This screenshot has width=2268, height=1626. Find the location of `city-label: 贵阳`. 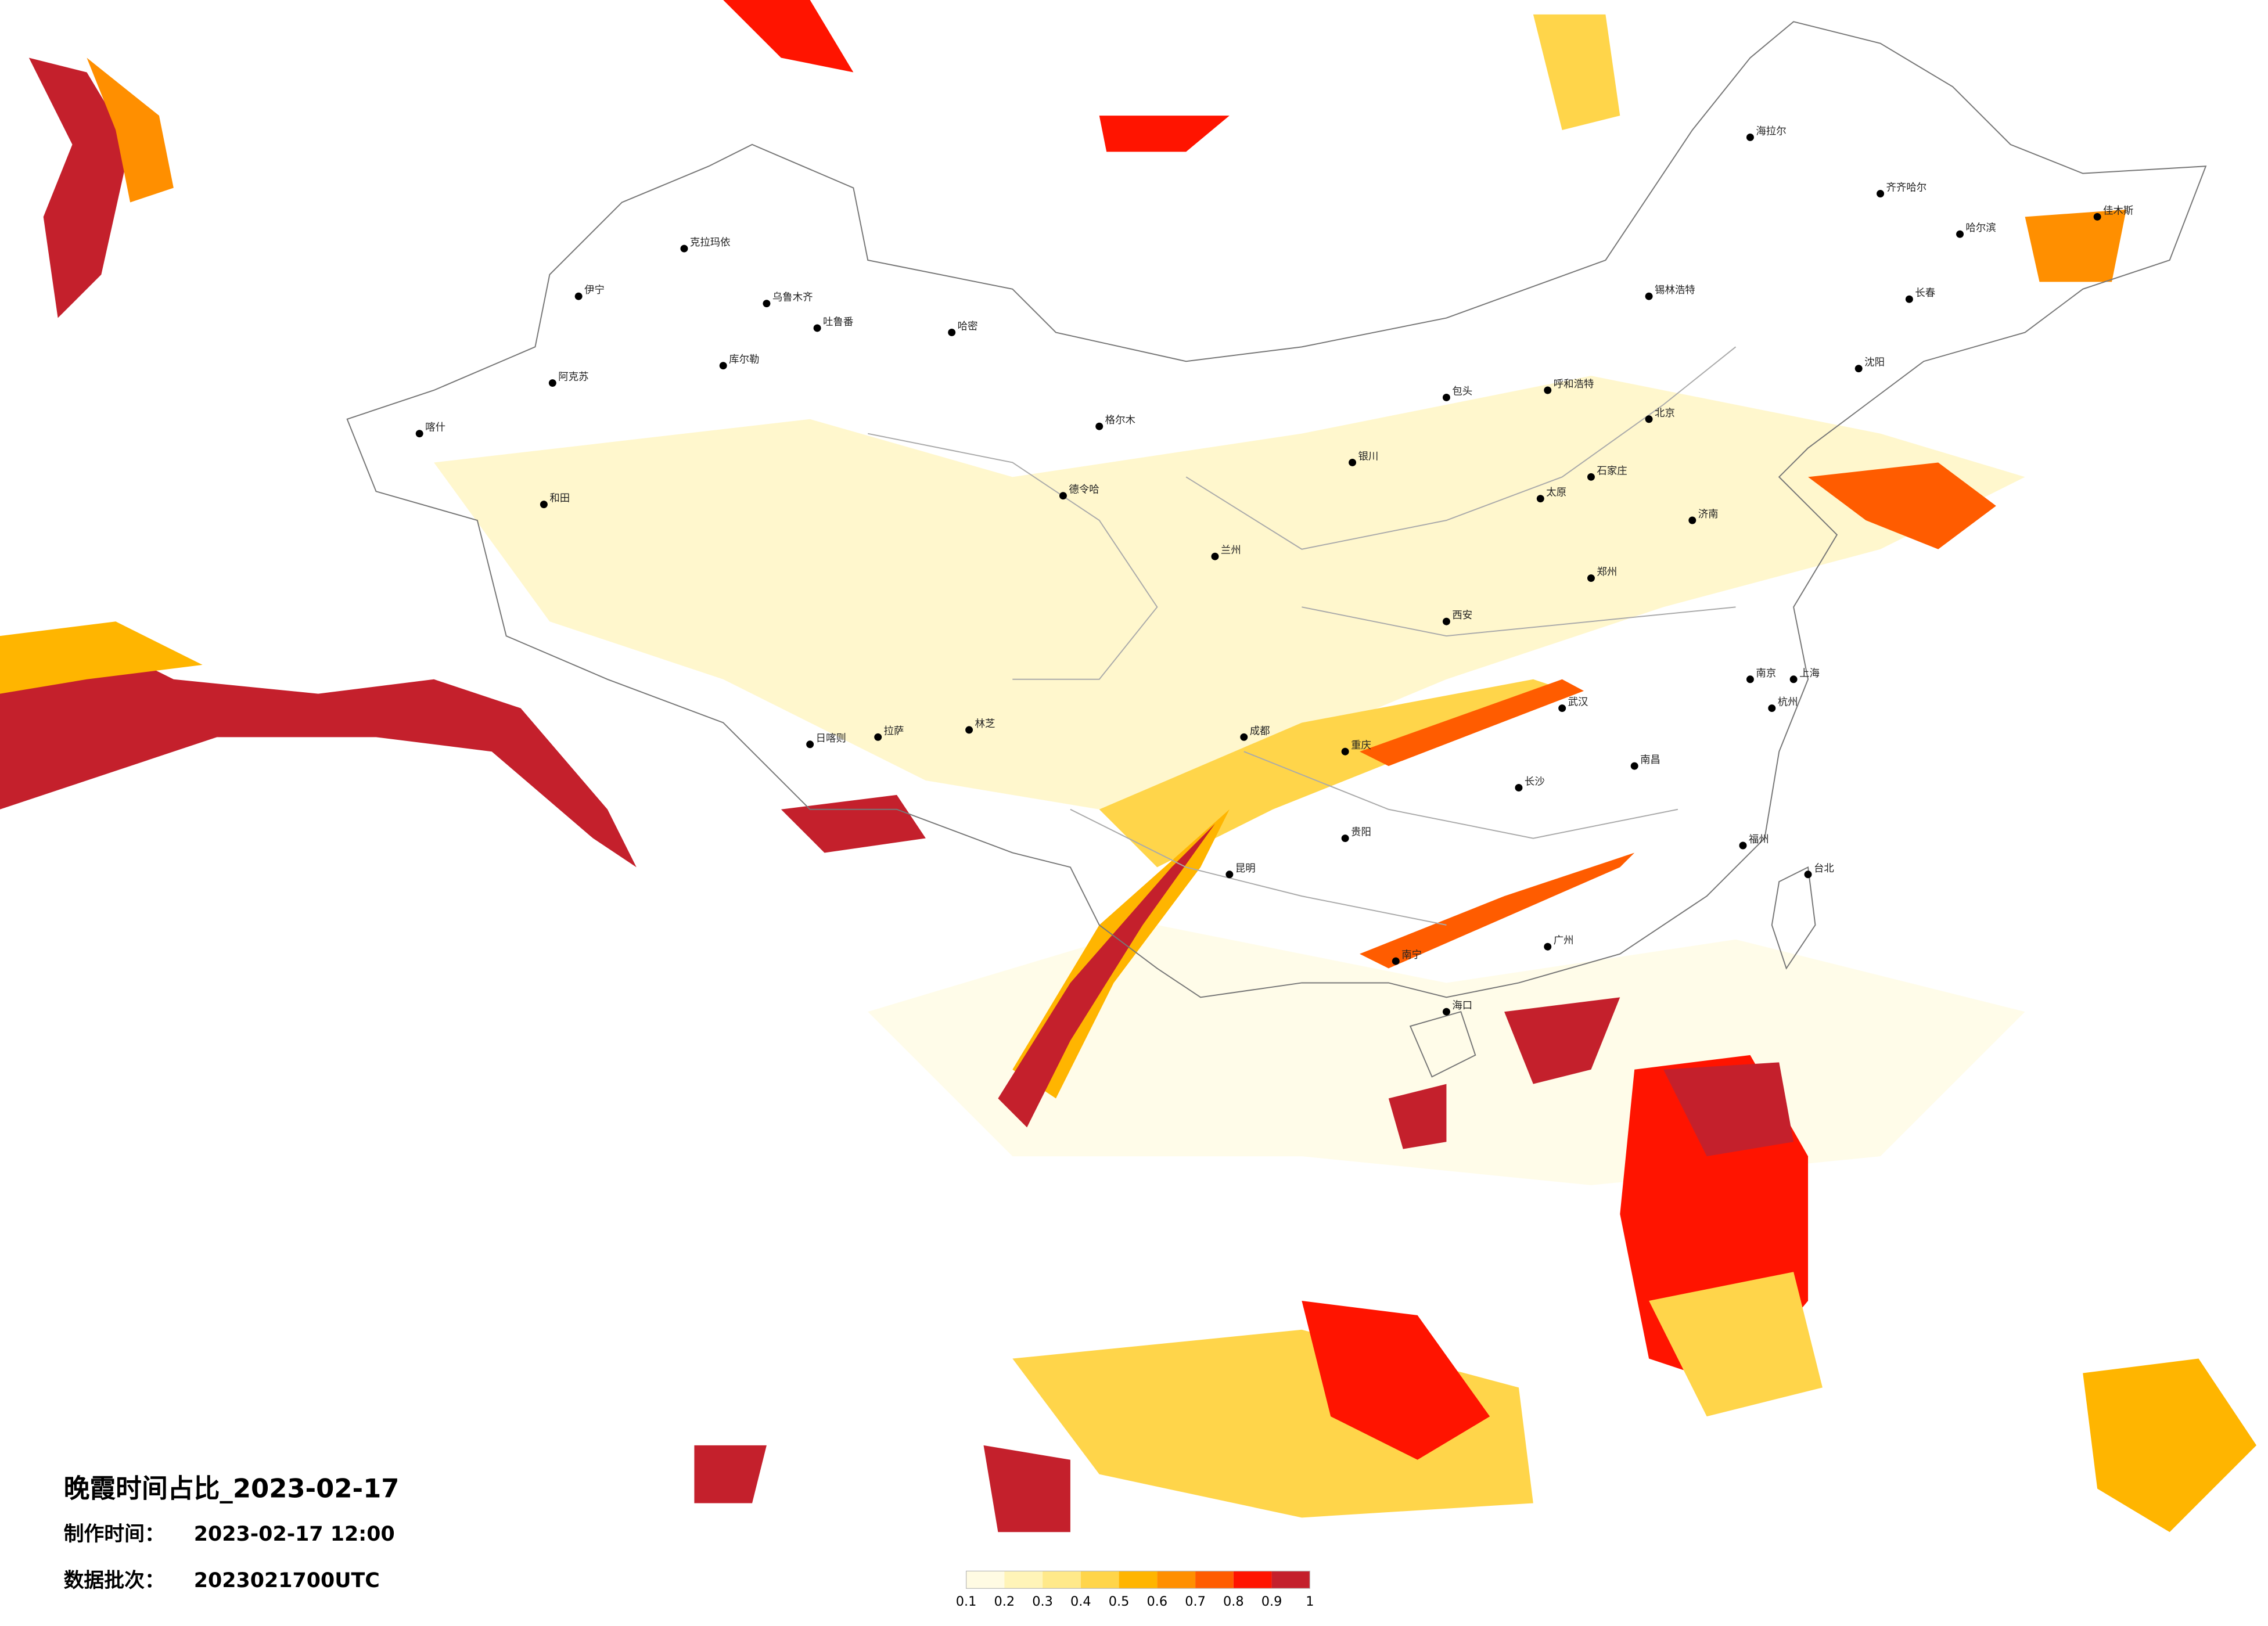

city-label: 贵阳 is located at coordinates (1361, 833).